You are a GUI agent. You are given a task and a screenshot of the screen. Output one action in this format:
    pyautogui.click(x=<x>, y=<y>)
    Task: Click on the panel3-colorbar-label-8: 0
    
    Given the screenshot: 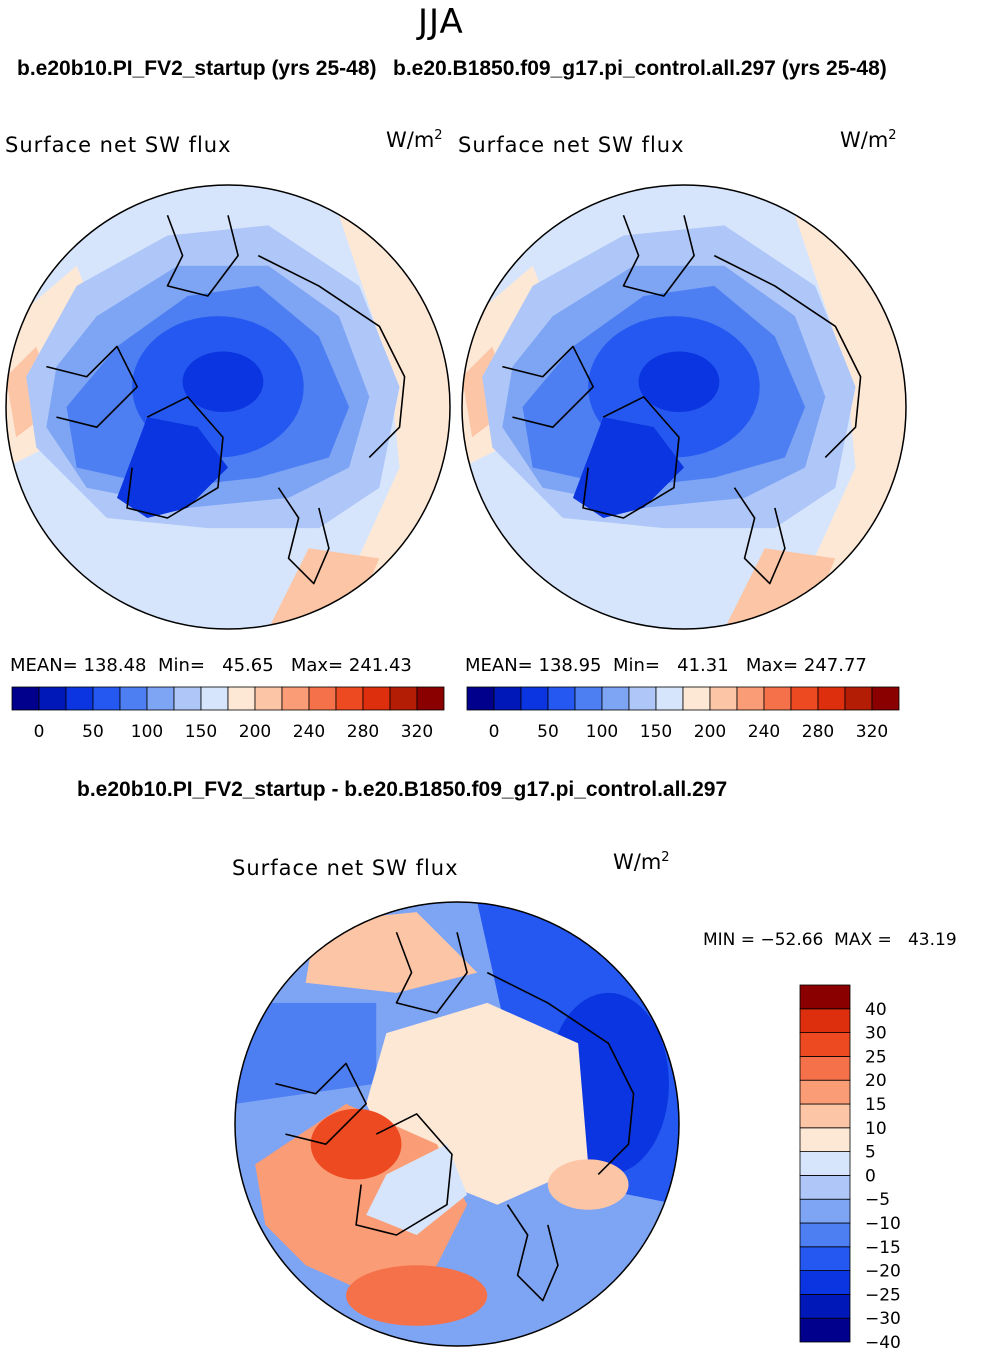 What is the action you would take?
    pyautogui.click(x=870, y=1176)
    